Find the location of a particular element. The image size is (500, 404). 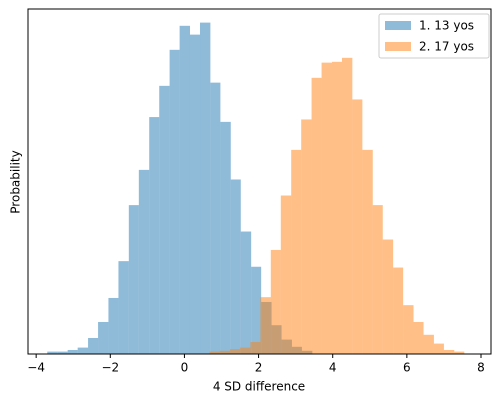

x-axis-label: 4 SD difference is located at coordinates (259, 387).